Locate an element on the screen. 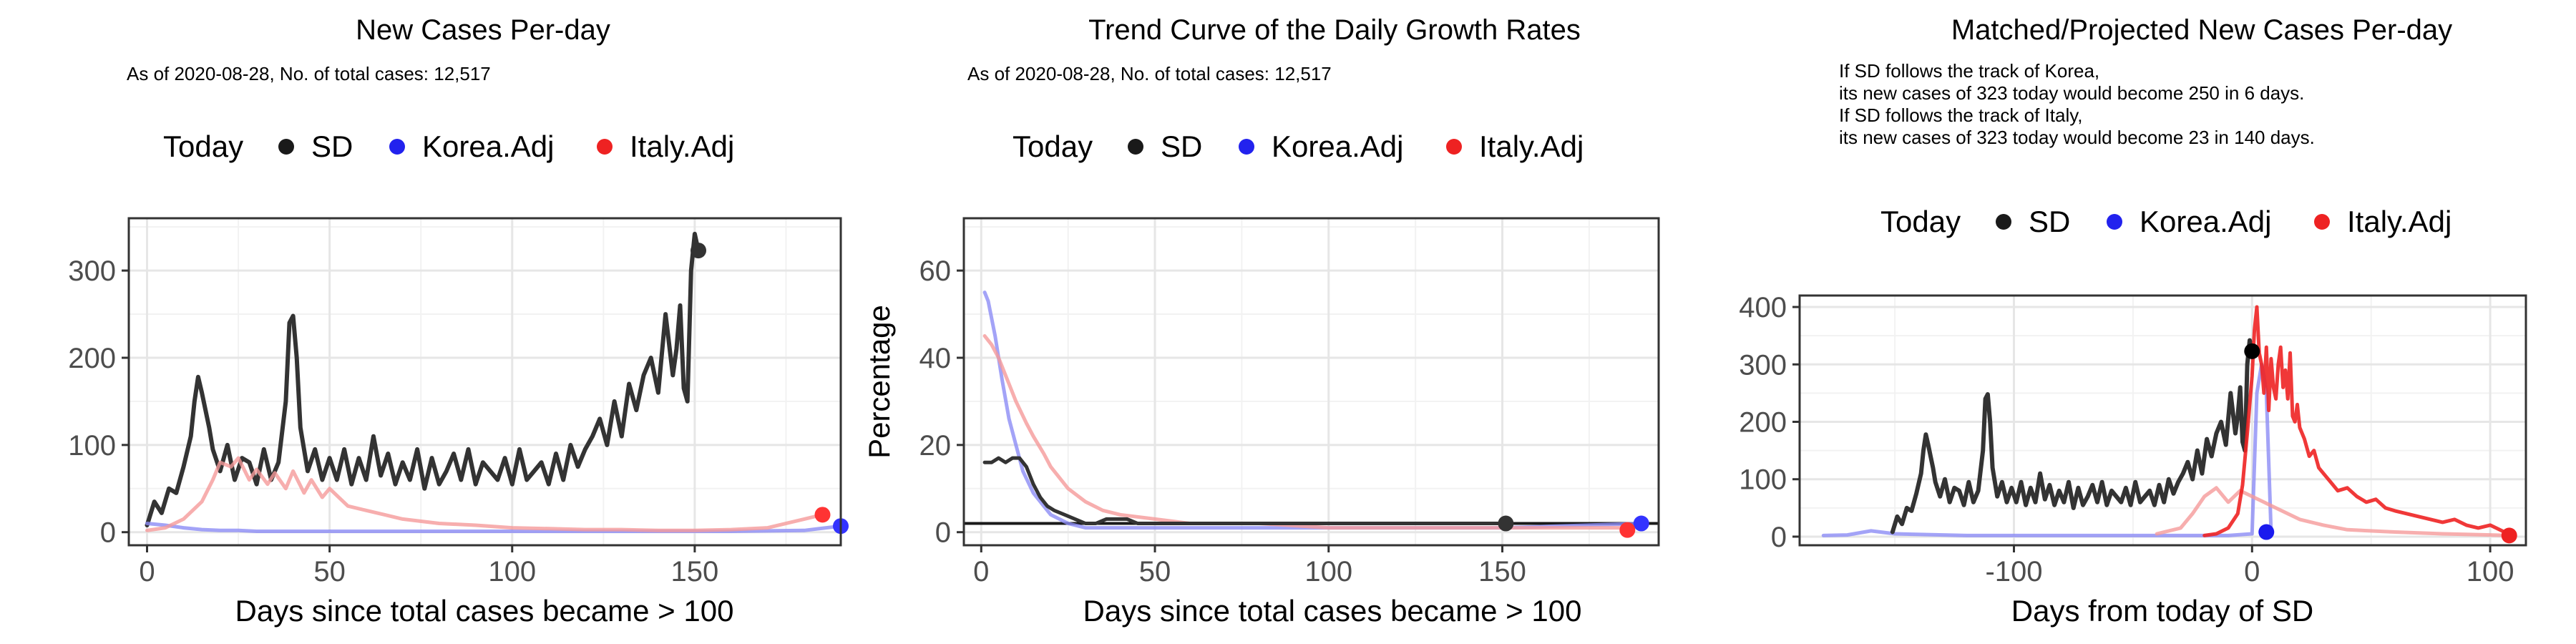 The image size is (2576, 644). y-tick-label: 60 is located at coordinates (935, 271).